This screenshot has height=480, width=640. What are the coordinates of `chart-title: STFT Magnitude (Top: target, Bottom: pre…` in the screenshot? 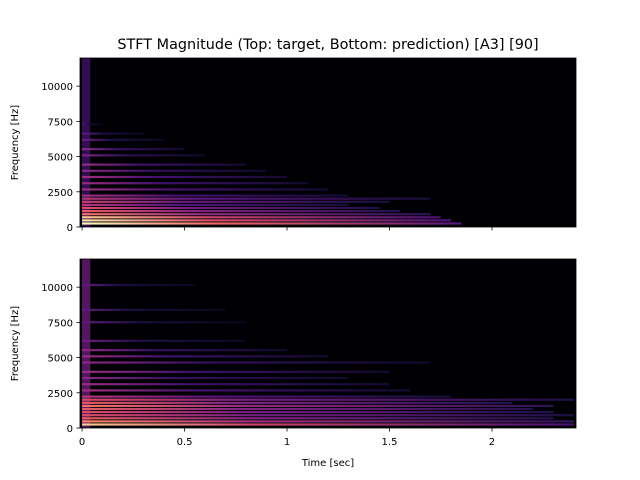 It's located at (327, 45).